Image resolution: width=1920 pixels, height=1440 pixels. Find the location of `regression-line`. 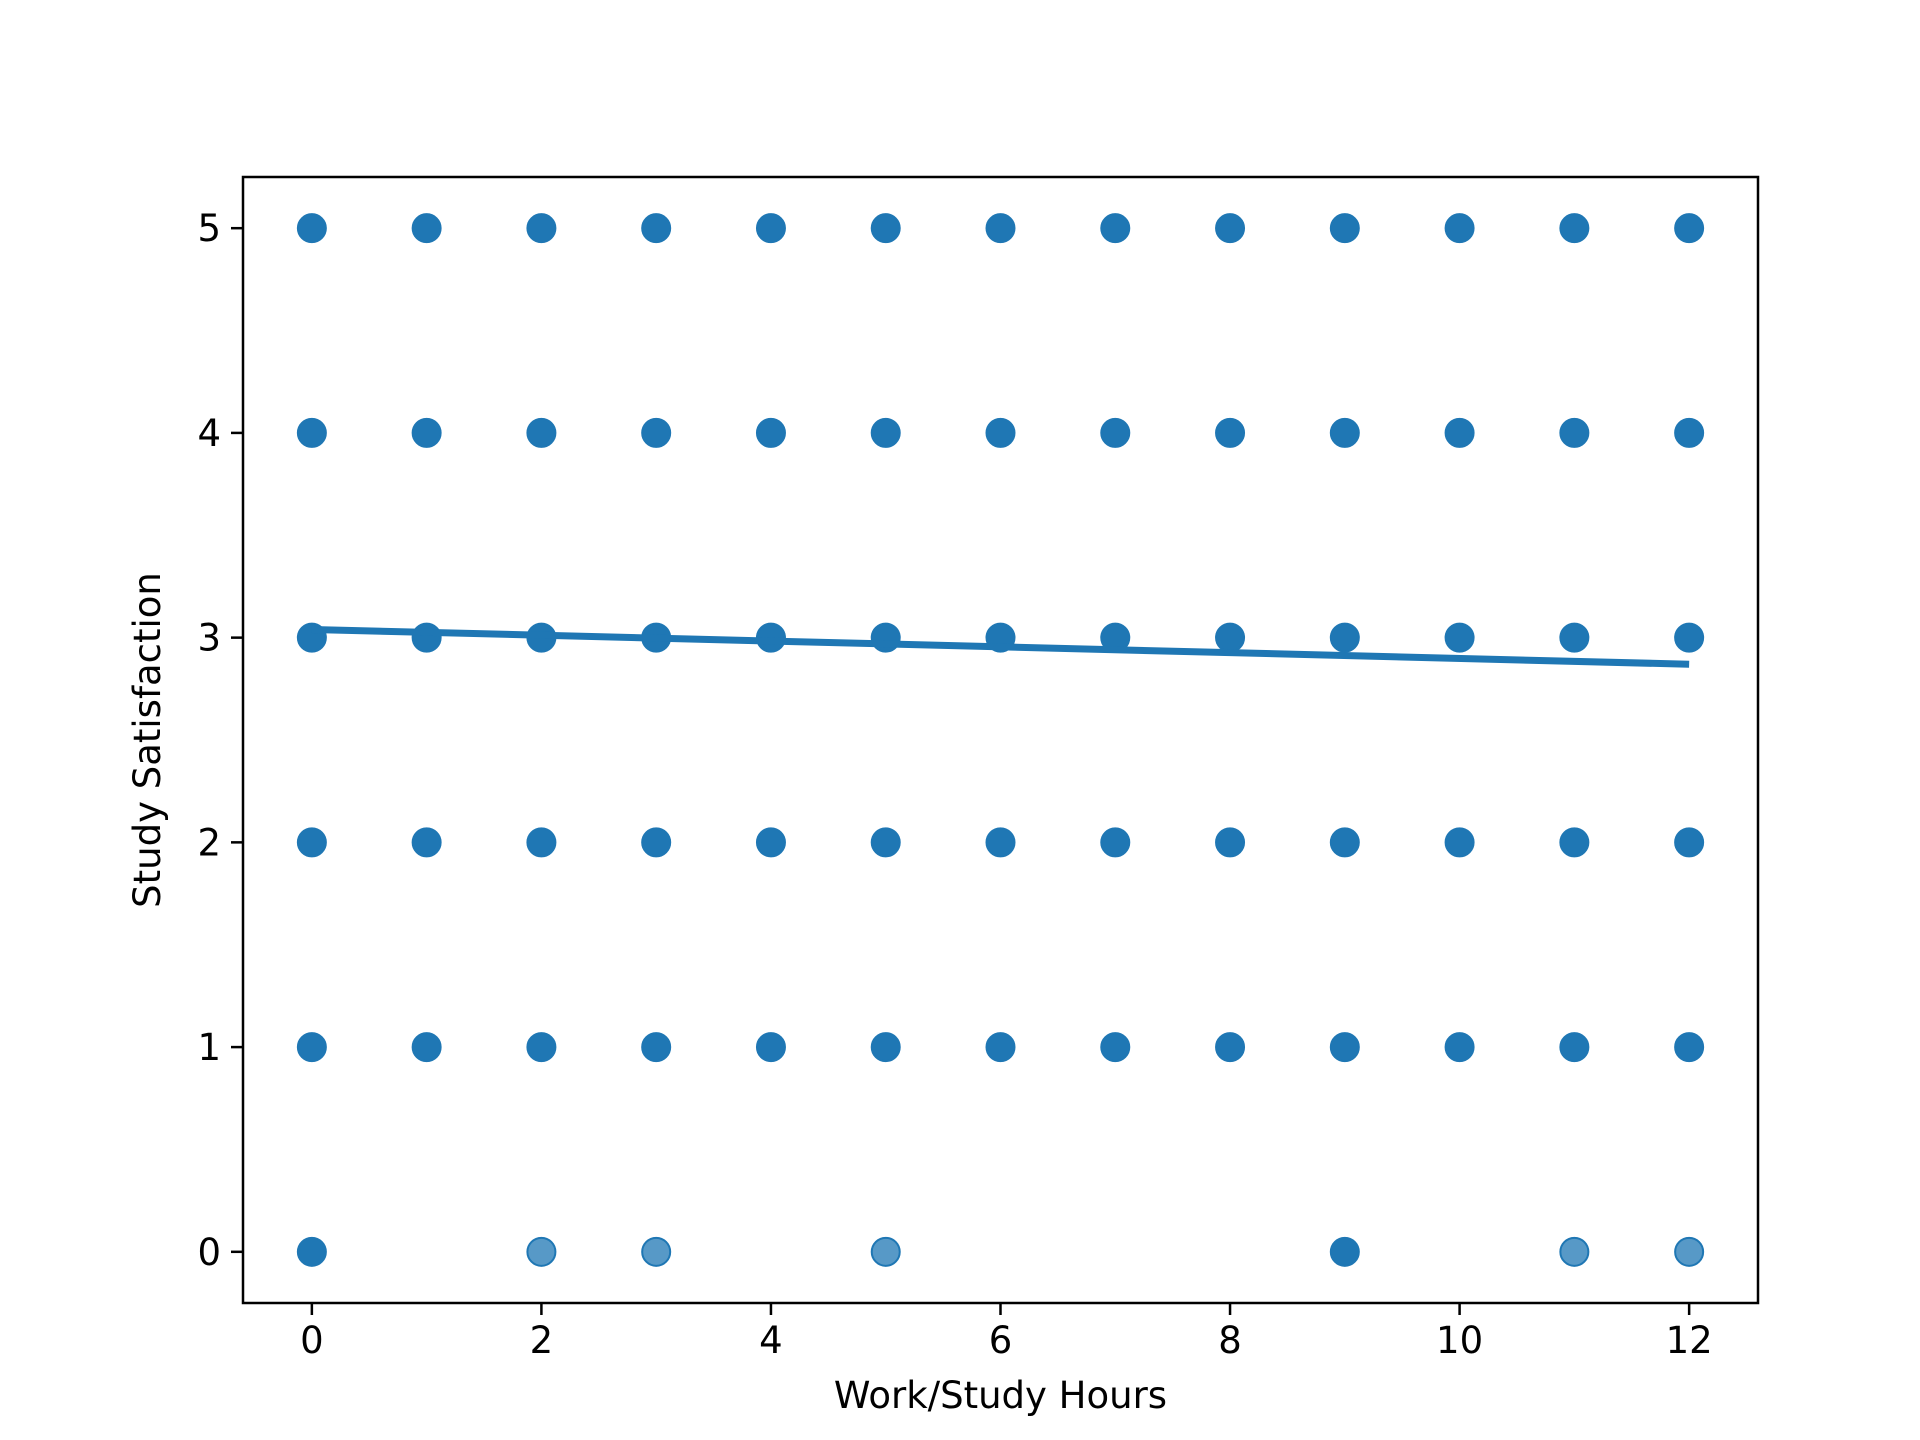

regression-line is located at coordinates (1000, 646).